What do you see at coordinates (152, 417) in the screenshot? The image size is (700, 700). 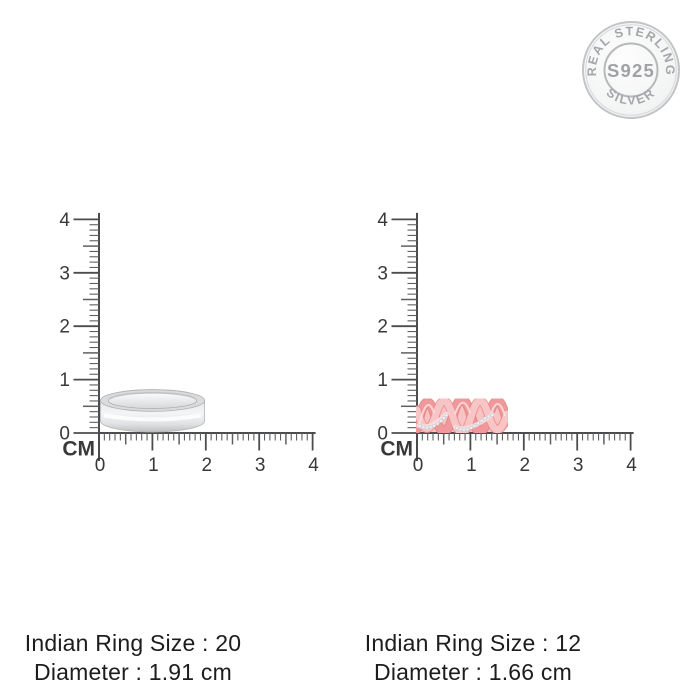 I see `silver-ring-highlight` at bounding box center [152, 417].